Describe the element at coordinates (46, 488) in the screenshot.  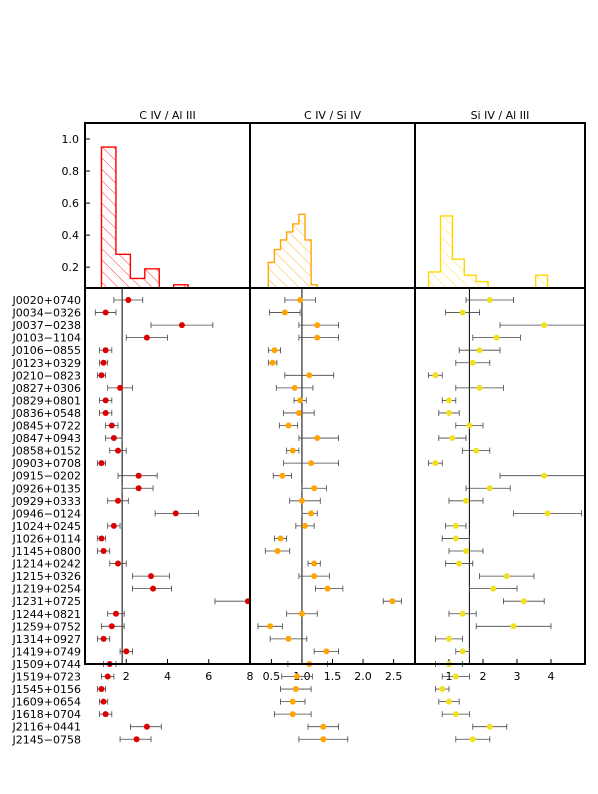
I see `object-label: J0926+0135` at that location.